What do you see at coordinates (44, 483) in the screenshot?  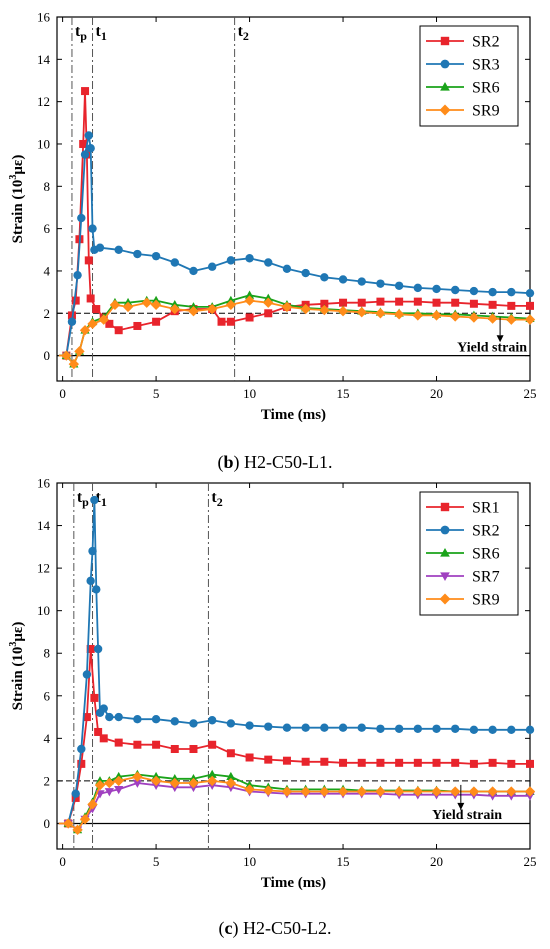 I see `y-tick-label: 16` at bounding box center [44, 483].